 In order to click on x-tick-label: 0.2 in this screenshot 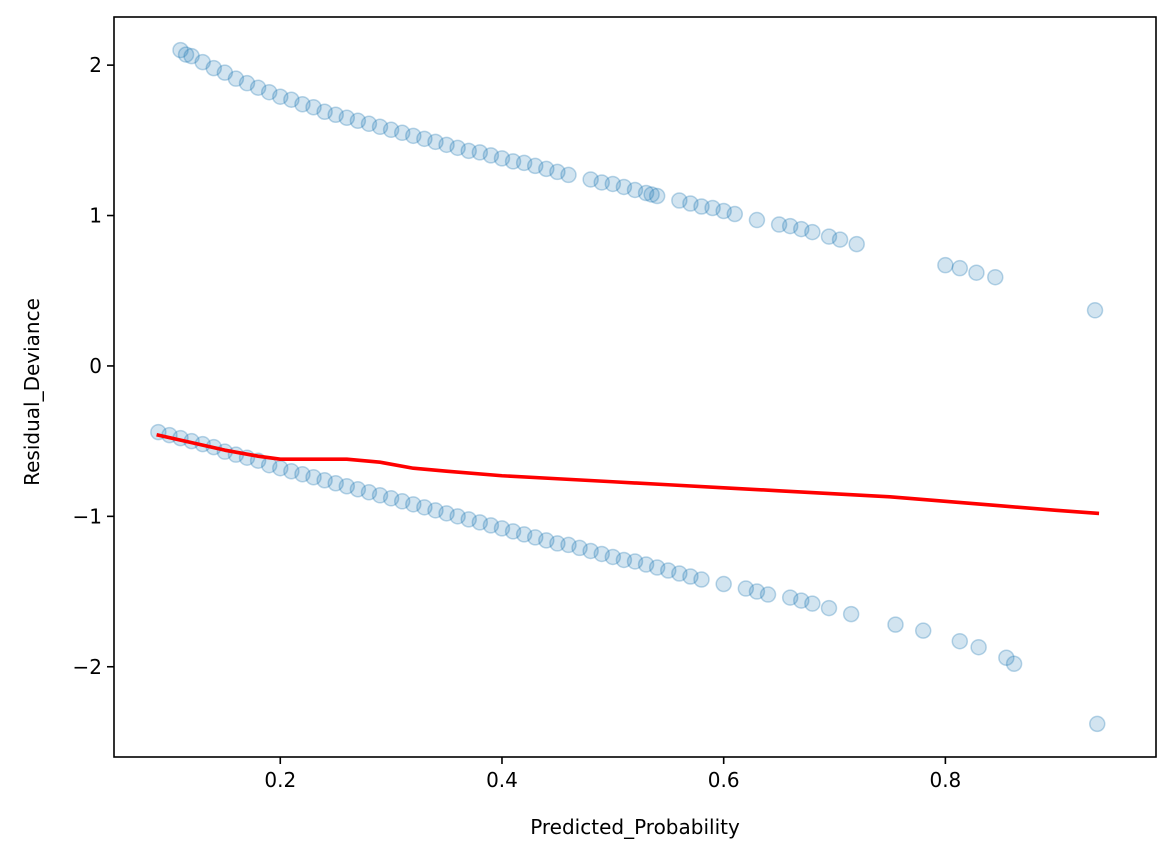, I will do `click(280, 780)`.